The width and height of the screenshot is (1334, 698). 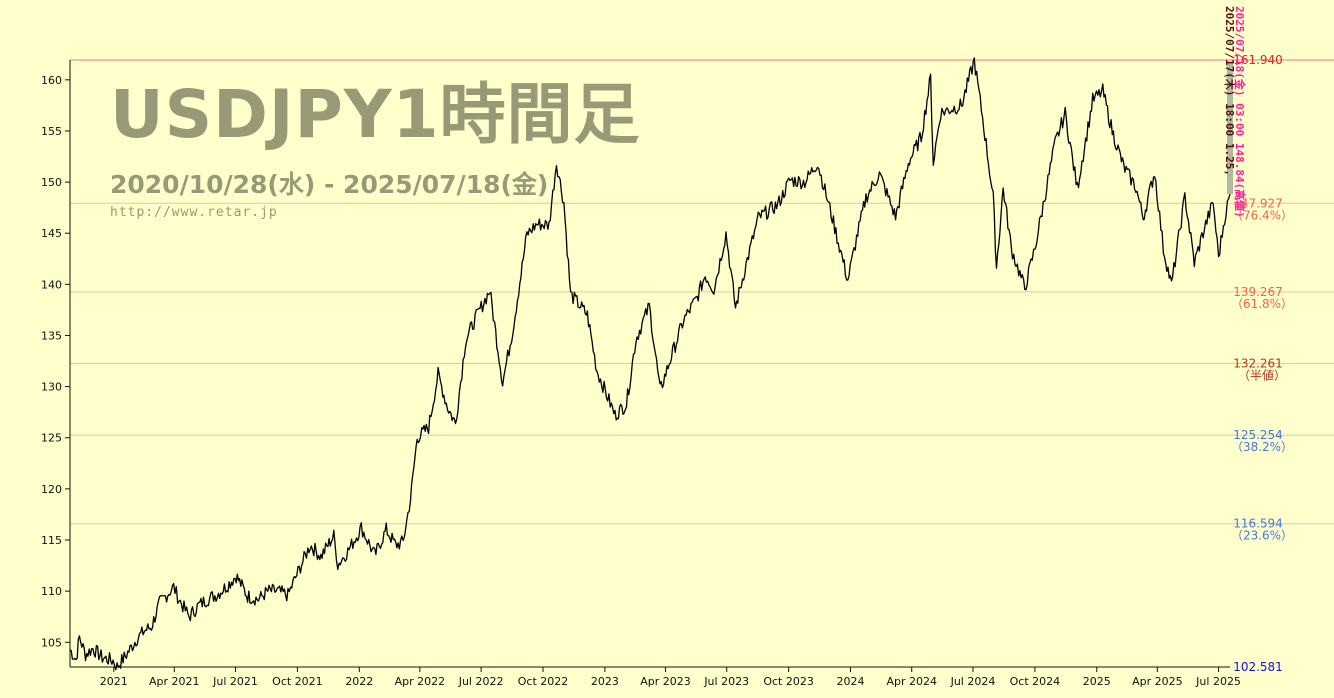 What do you see at coordinates (911, 681) in the screenshot?
I see `x-tick-label: Apr 2024` at bounding box center [911, 681].